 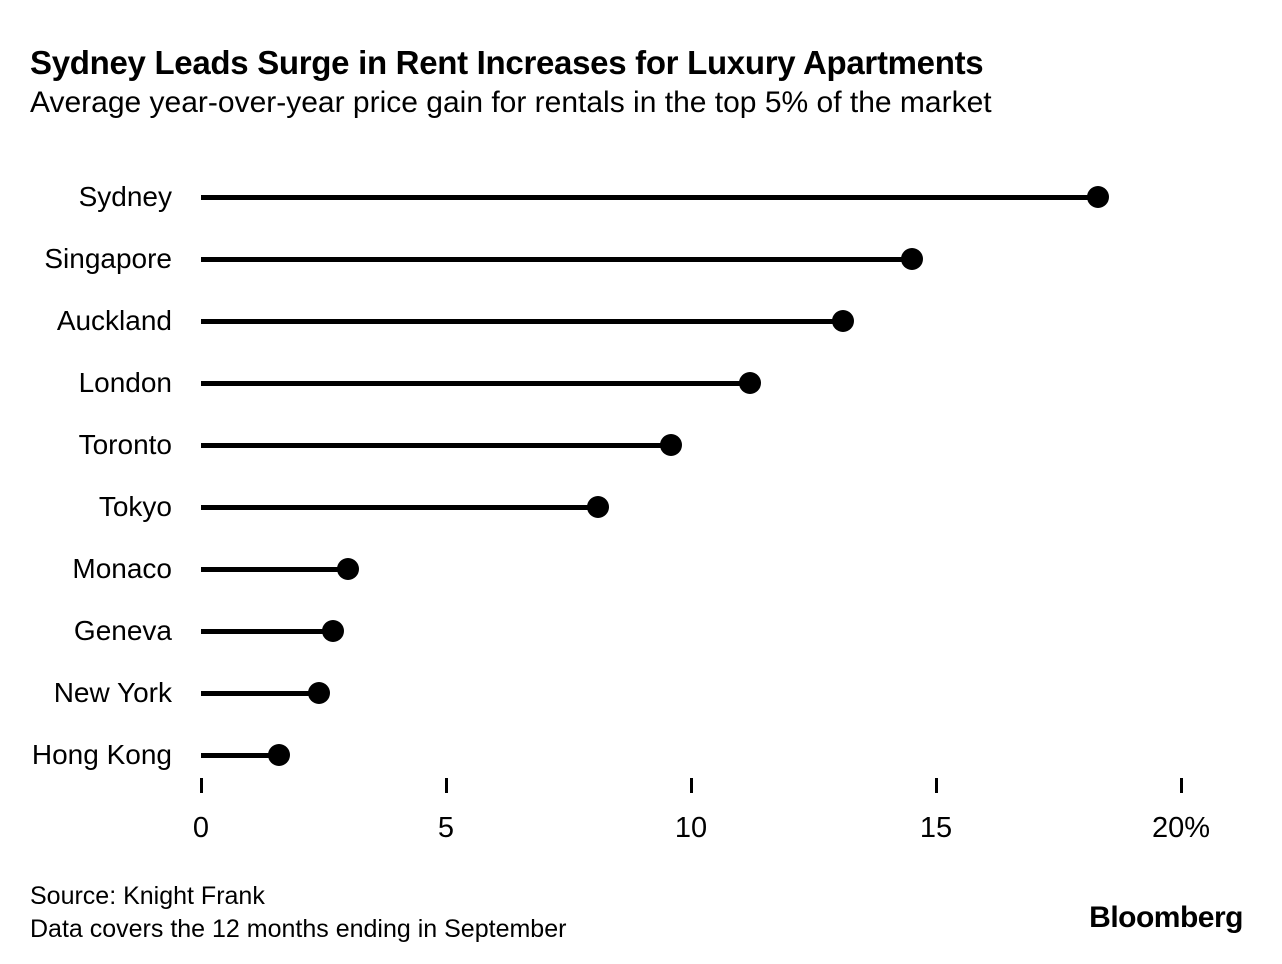 I want to click on x-axis-tick-label: 0, so click(x=201, y=828).